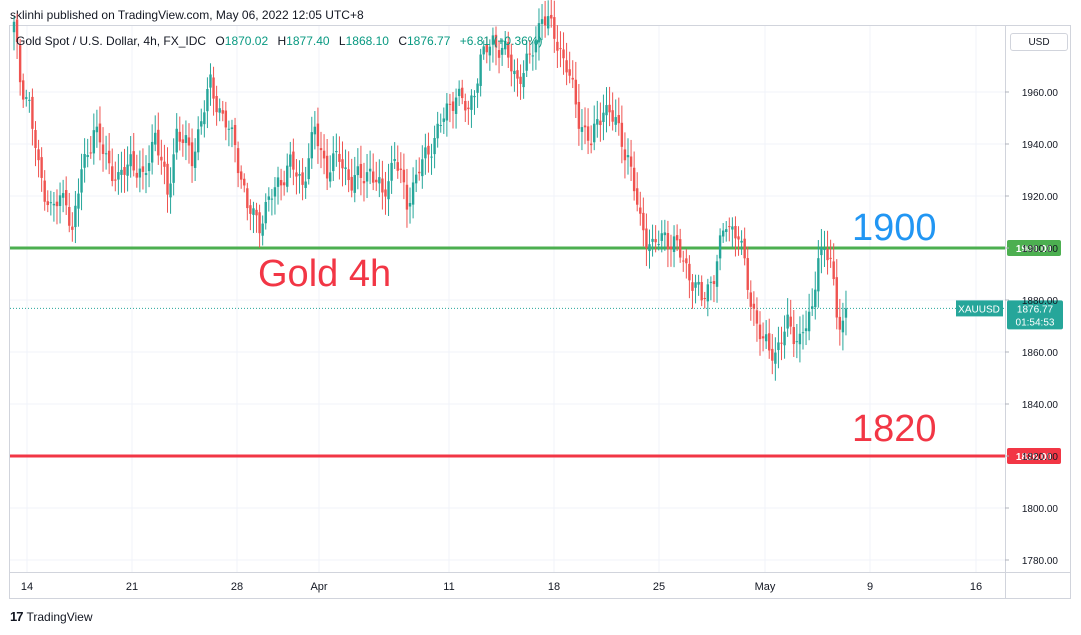 This screenshot has height=635, width=1081. What do you see at coordinates (429, 41) in the screenshot?
I see `close-value: 1876.77` at bounding box center [429, 41].